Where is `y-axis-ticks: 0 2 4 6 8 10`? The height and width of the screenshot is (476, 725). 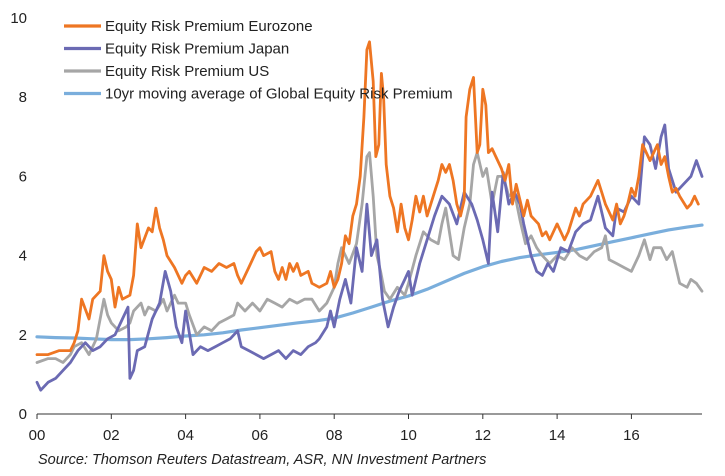
y-axis-ticks: 0 2 4 6 8 10 is located at coordinates (18, 216).